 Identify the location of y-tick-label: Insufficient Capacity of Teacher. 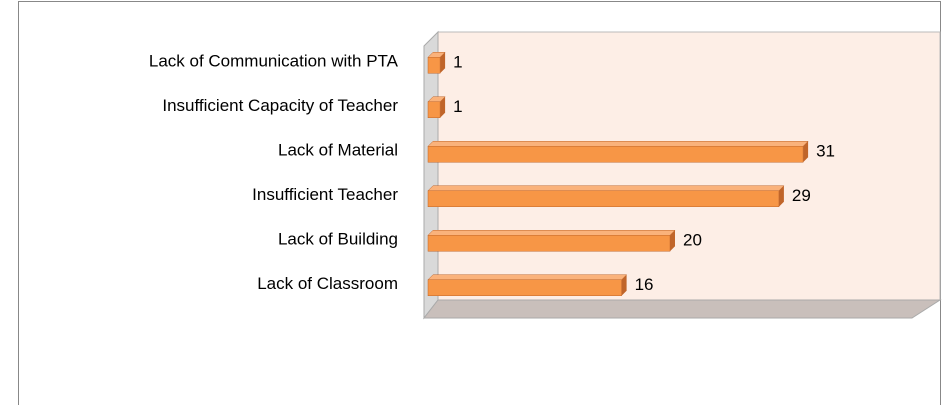
(280, 105).